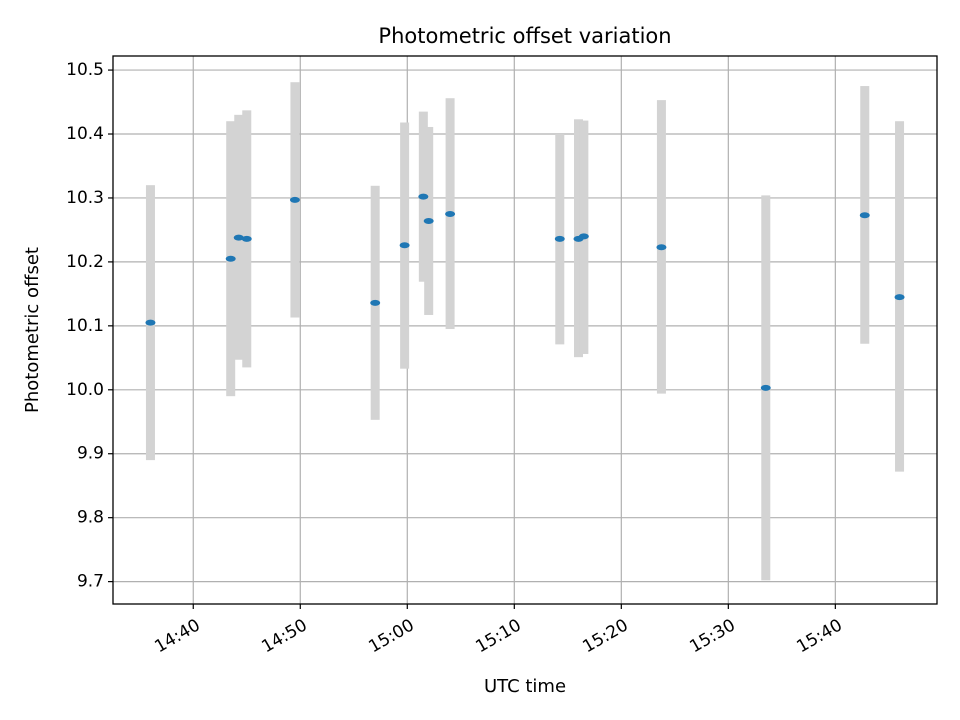 This screenshot has width=960, height=720. Describe the element at coordinates (90, 518) in the screenshot. I see `y-tick-label: 9.8` at that location.